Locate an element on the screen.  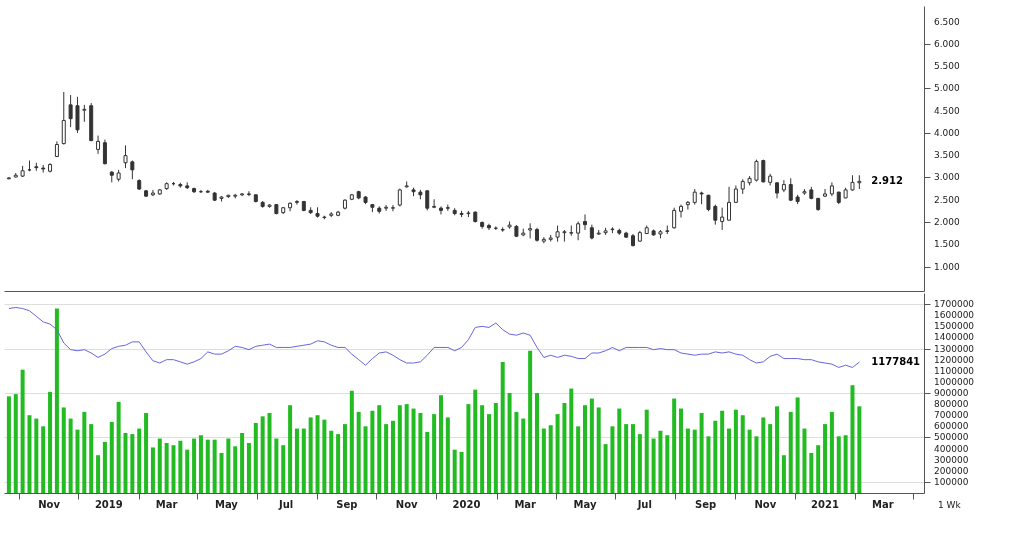
y-tick-label: 600000 is located at coordinates (951, 426).